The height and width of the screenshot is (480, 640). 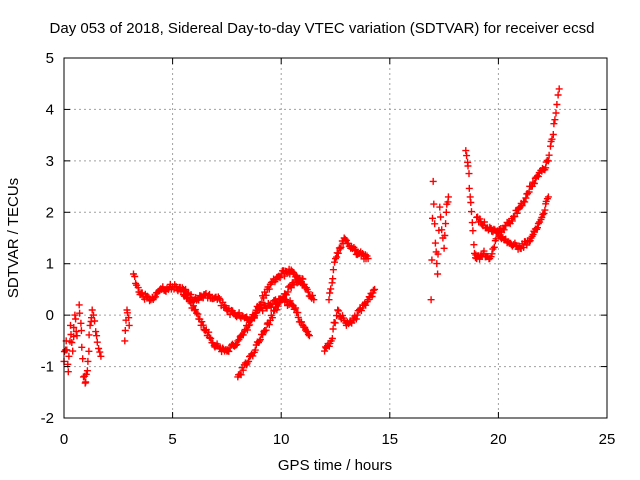 What do you see at coordinates (50, 264) in the screenshot?
I see `y-tick-label: 1` at bounding box center [50, 264].